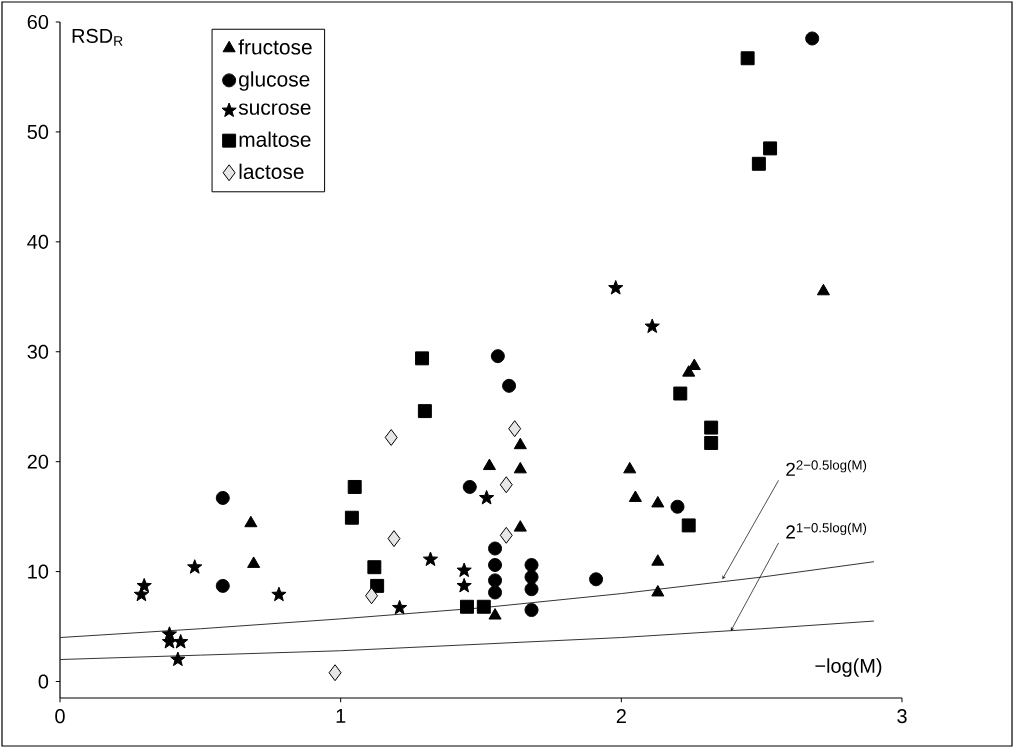  I want to click on y-tick-label: 30, so click(38, 351).